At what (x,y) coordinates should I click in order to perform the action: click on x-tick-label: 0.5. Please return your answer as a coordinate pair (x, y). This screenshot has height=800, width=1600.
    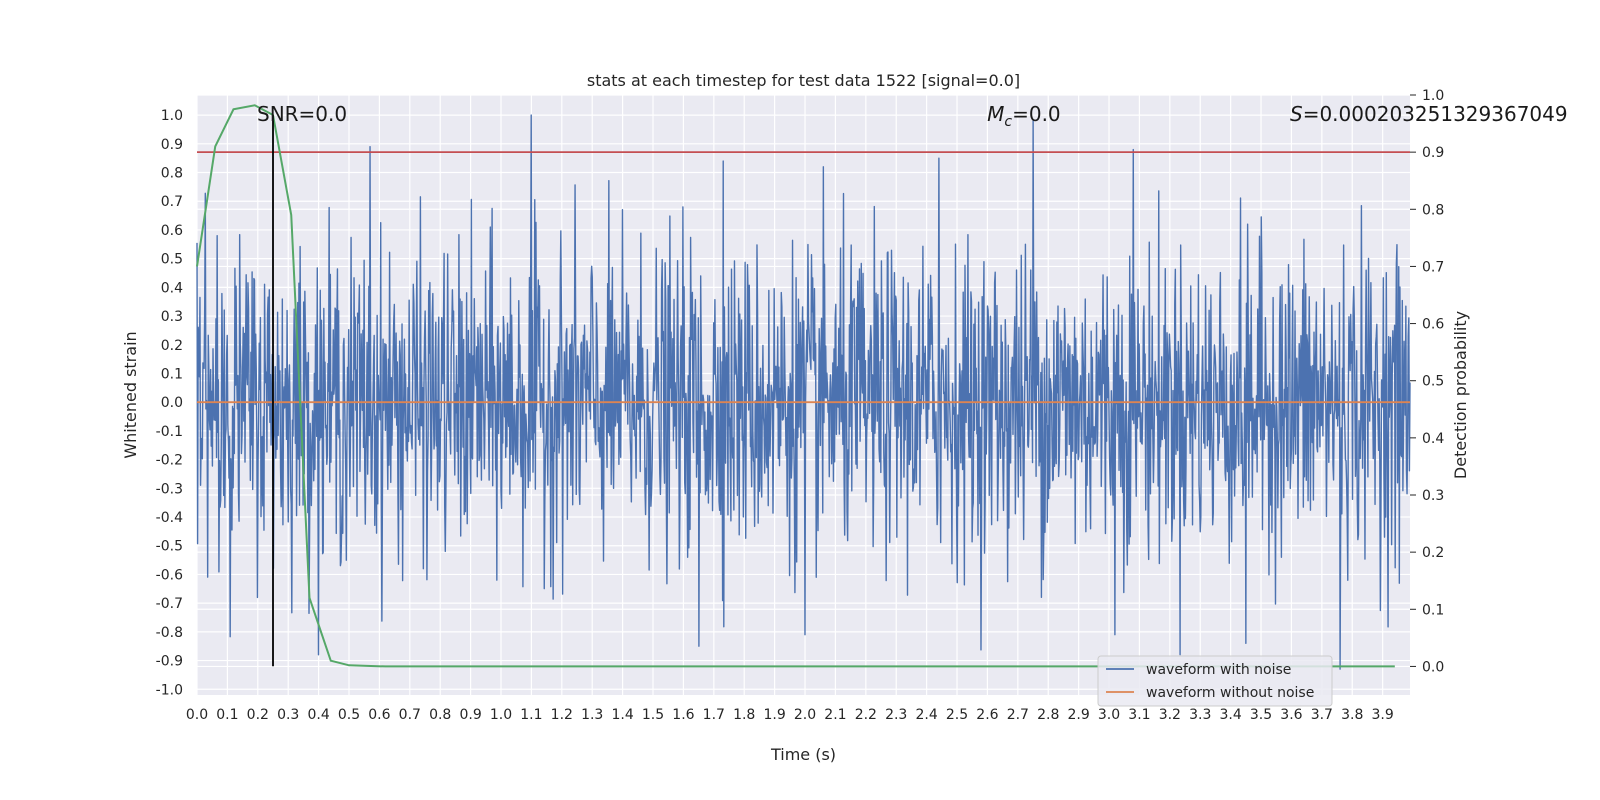
    Looking at the image, I should click on (349, 715).